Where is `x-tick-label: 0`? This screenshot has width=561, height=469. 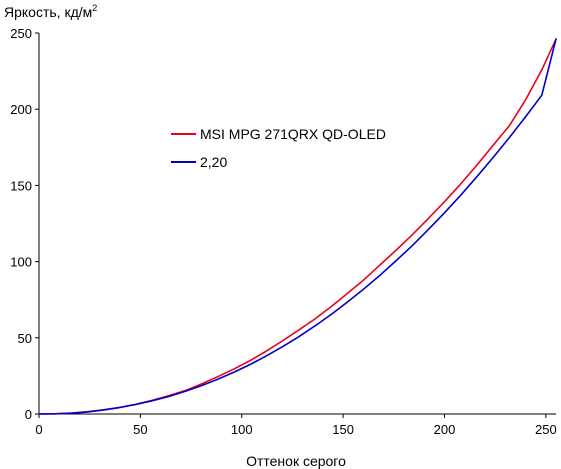
x-tick-label: 0 is located at coordinates (38, 429).